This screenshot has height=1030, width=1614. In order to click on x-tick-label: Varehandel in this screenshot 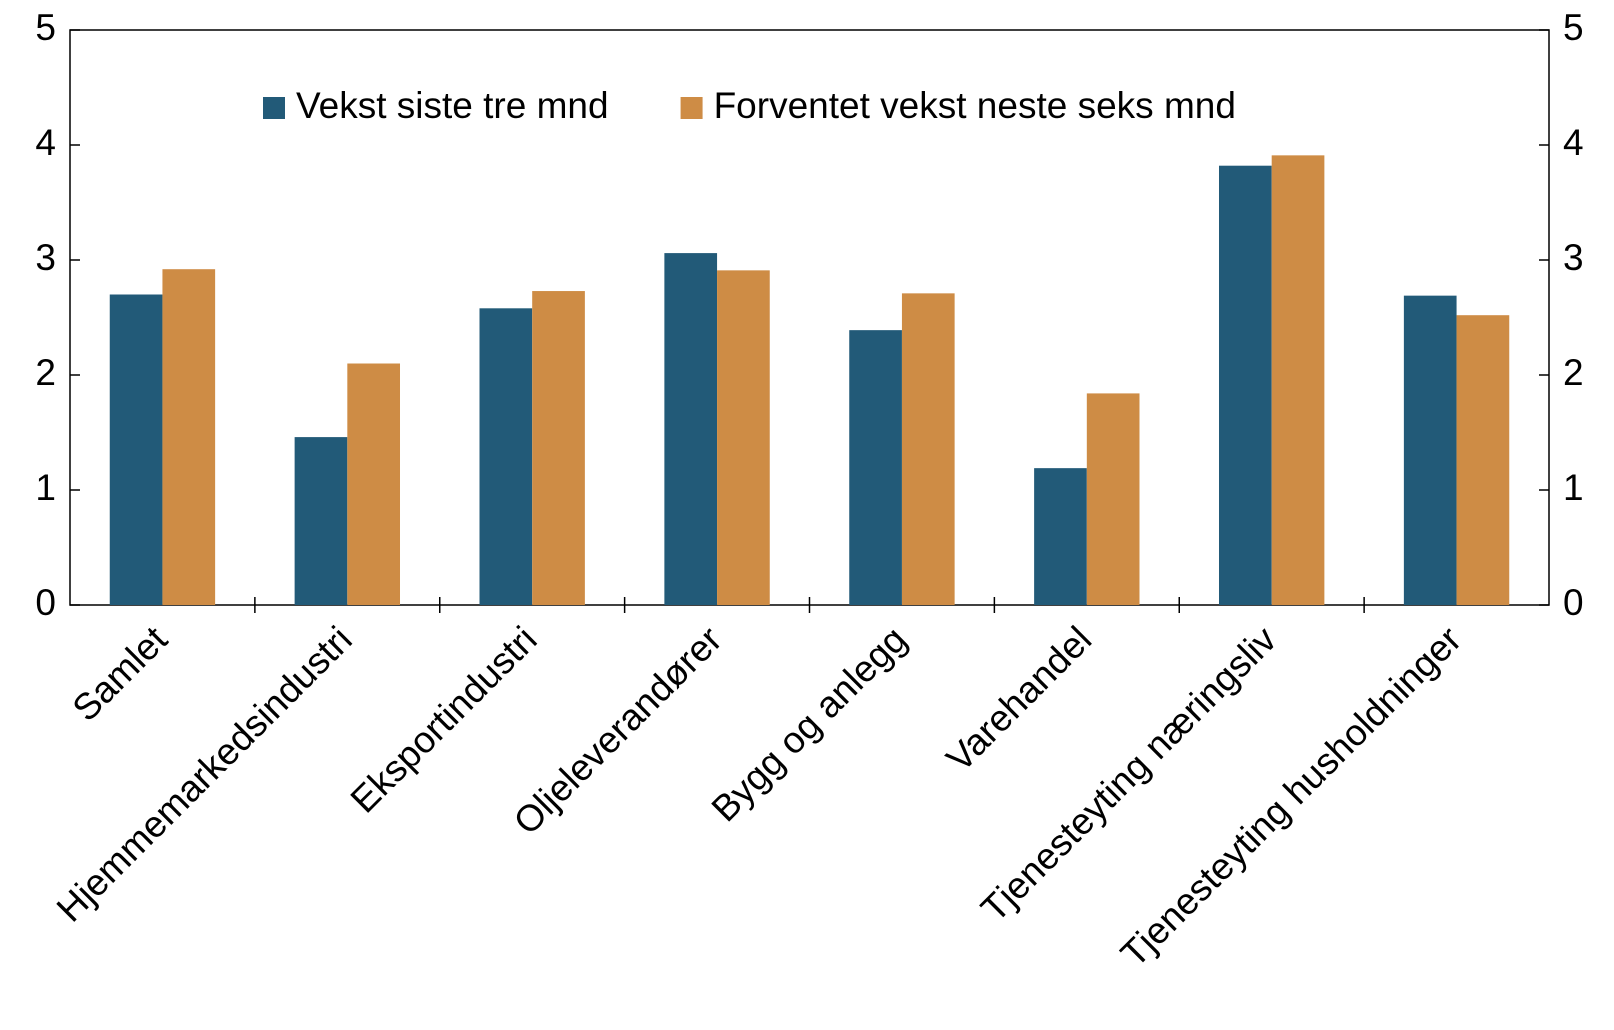, I will do `click(1018, 699)`.